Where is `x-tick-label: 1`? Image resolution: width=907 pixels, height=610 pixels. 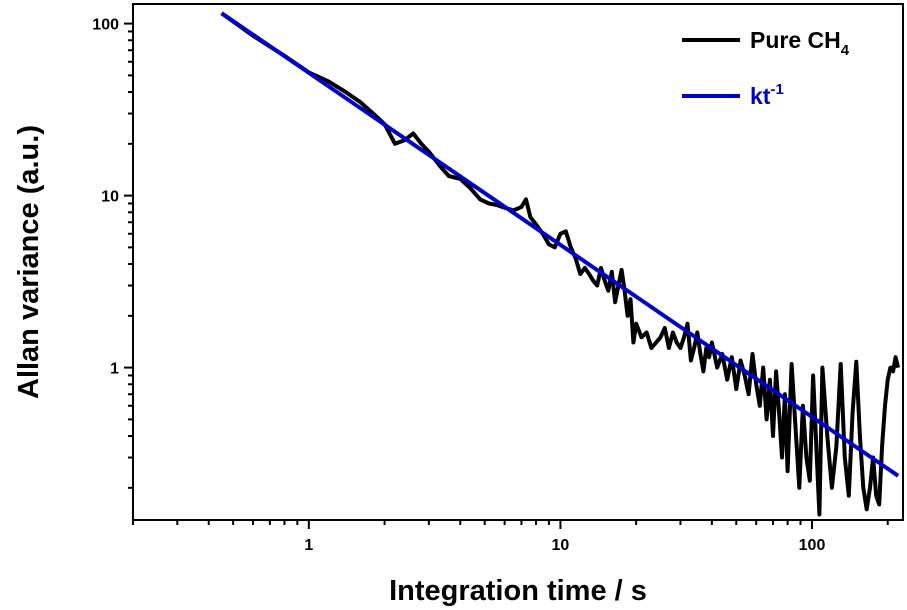 x-tick-label: 1 is located at coordinates (308, 545).